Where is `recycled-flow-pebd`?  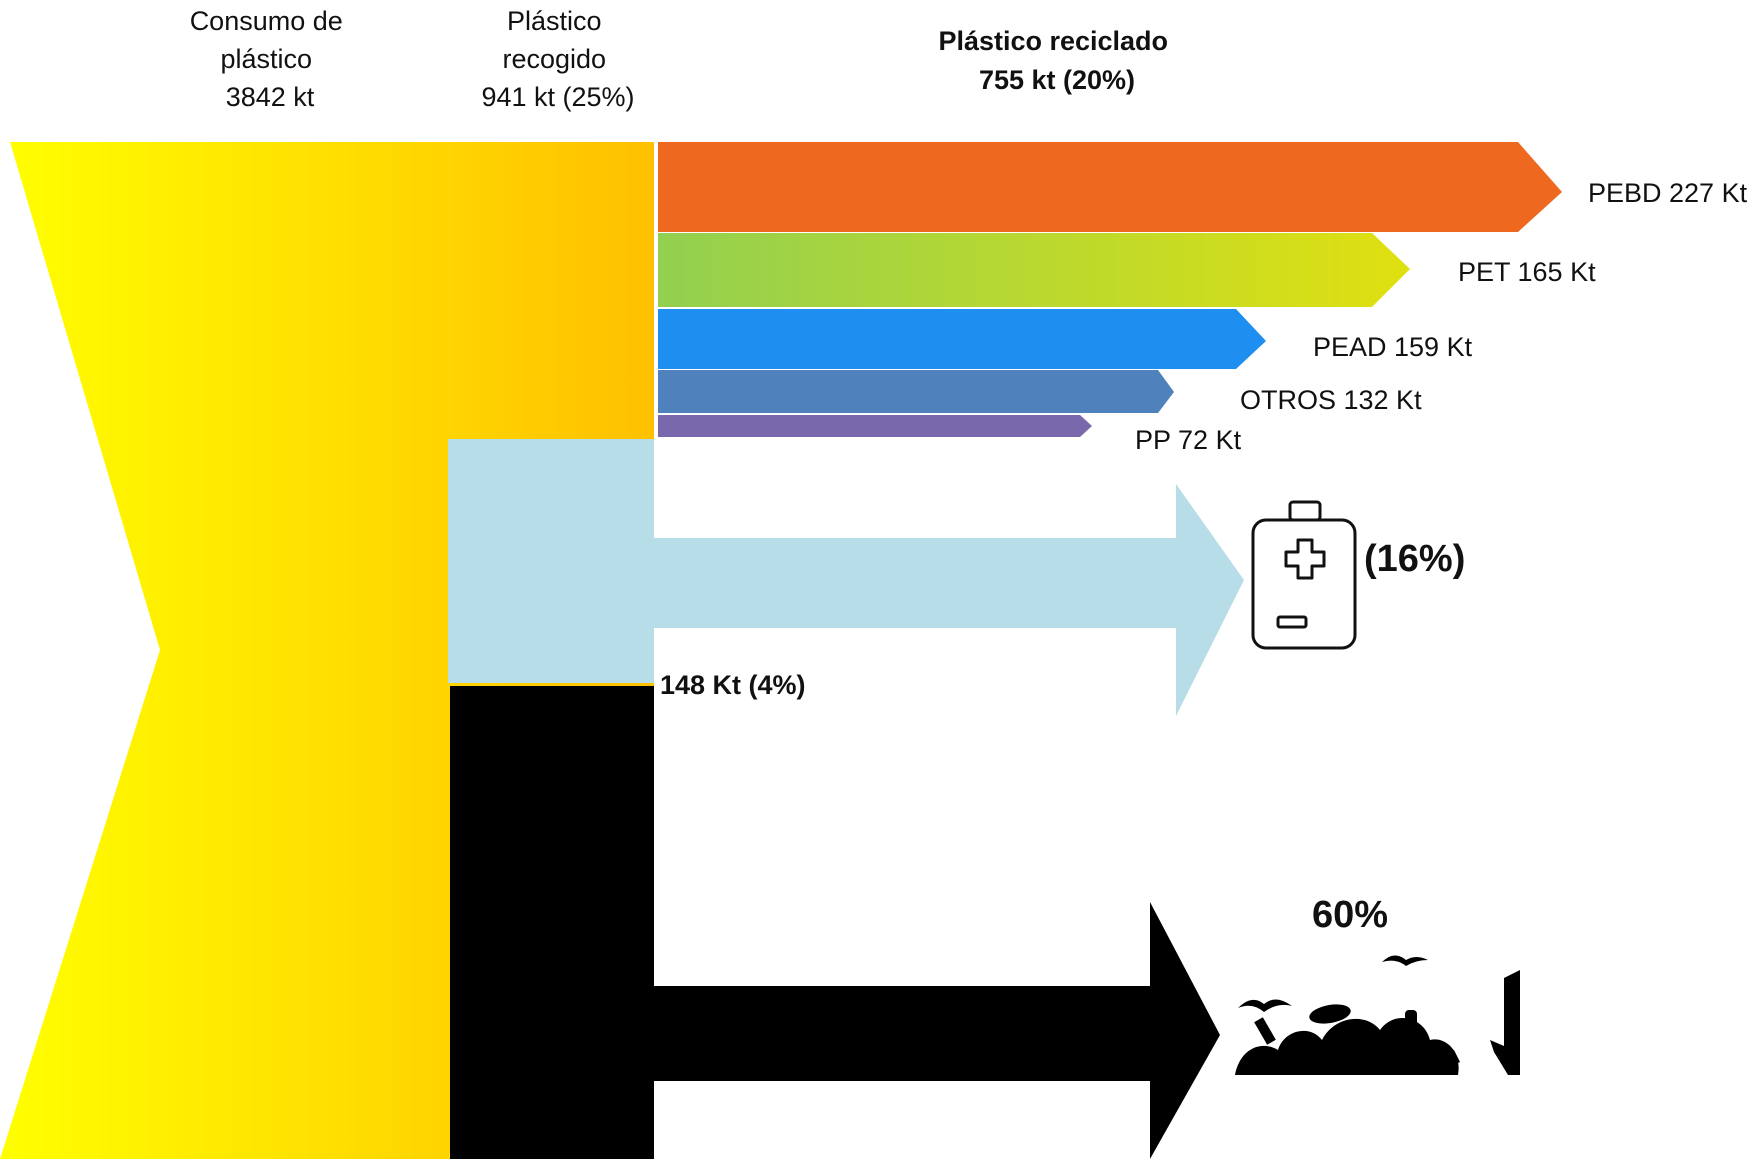
recycled-flow-pebd is located at coordinates (1110, 187).